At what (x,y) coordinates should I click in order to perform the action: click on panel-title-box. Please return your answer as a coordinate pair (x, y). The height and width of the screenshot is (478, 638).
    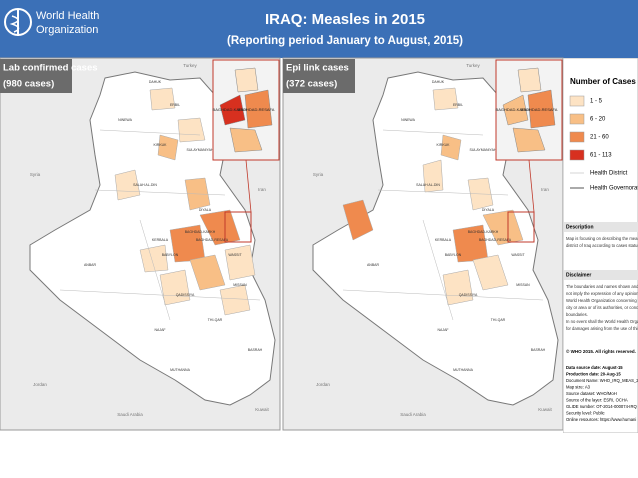
    Looking at the image, I should click on (36, 76).